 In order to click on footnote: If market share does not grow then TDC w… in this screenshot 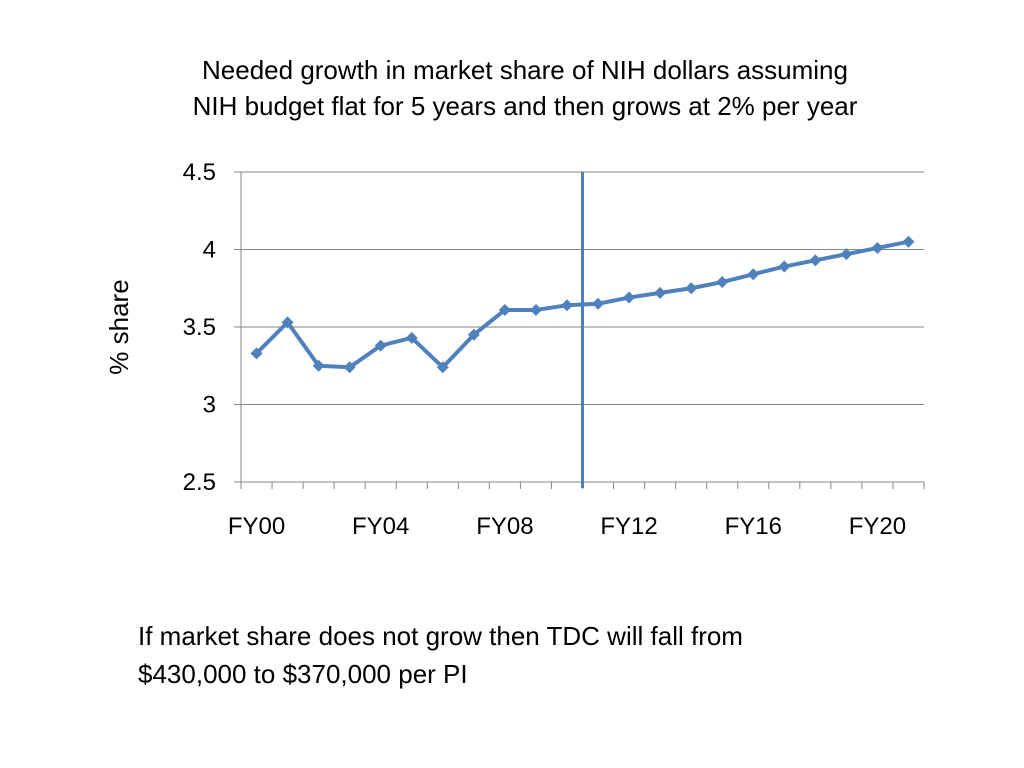, I will do `click(538, 655)`.